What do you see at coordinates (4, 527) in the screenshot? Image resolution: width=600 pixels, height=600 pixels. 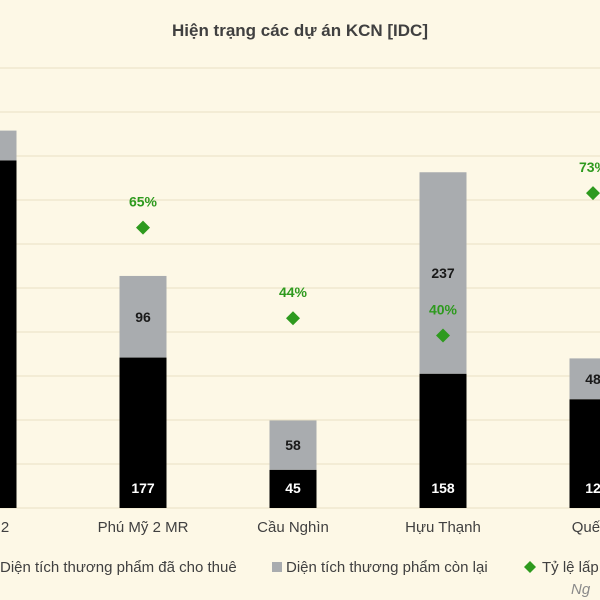 I see `x-tick-label: Mỹ 2` at bounding box center [4, 527].